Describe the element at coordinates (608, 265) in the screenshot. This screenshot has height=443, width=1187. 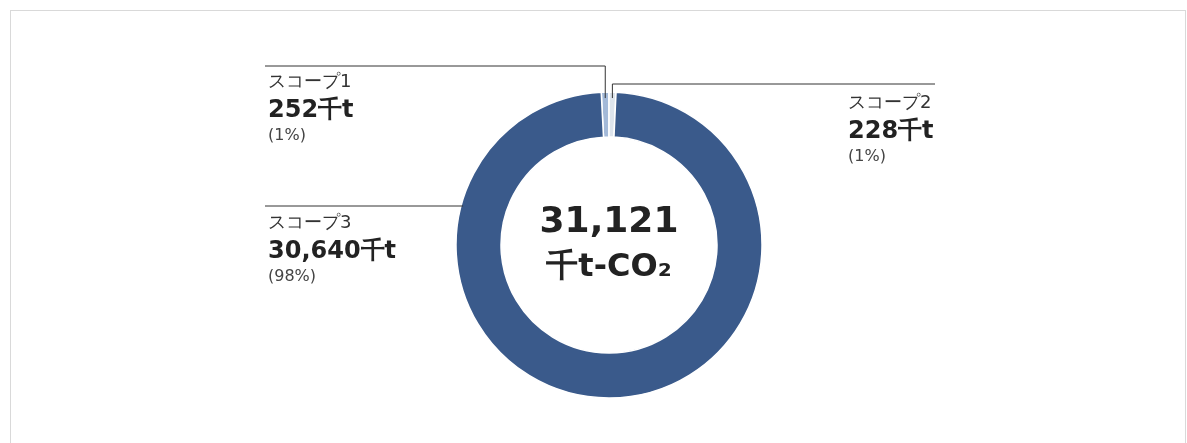
I see `text: 千t-CO₂` at that location.